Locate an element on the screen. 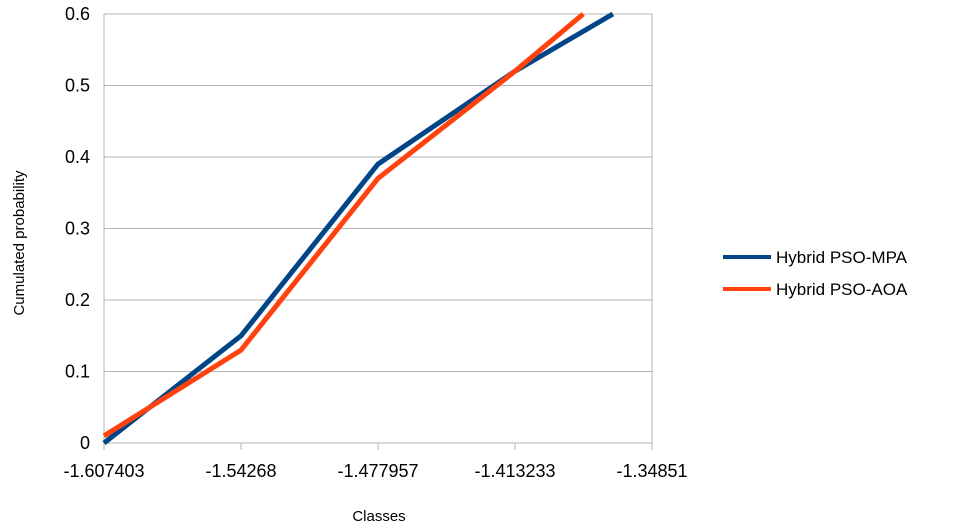  y-tick-label: 0.5 is located at coordinates (77, 86).